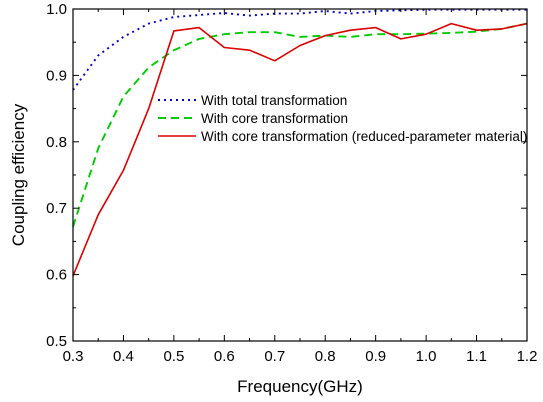  What do you see at coordinates (73, 356) in the screenshot?
I see `x-tick-label: 0.3` at bounding box center [73, 356].